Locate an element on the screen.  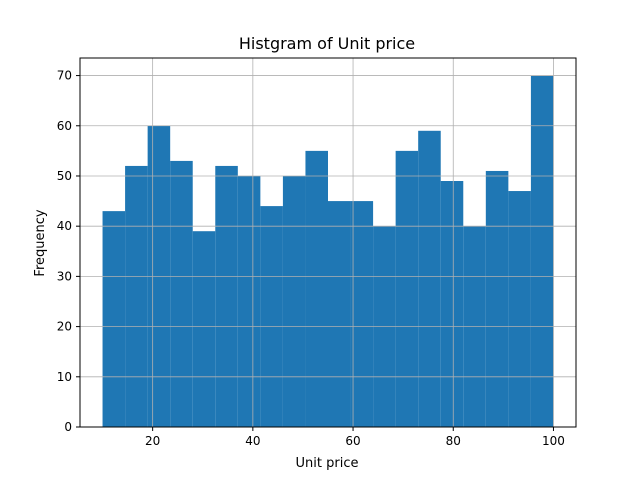
x-axis-ticks: 20 40 60 80 100 is located at coordinates (355, 437).